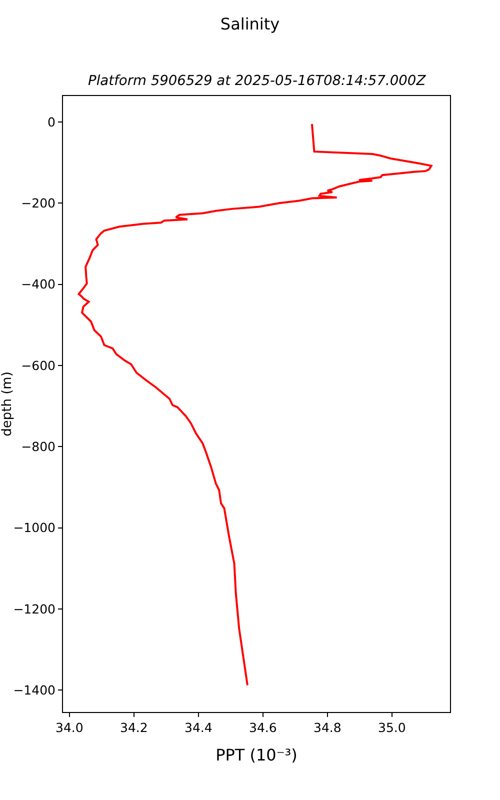 Image resolution: width=500 pixels, height=800 pixels. What do you see at coordinates (70, 727) in the screenshot?
I see `x-tick-label: 34.0` at bounding box center [70, 727].